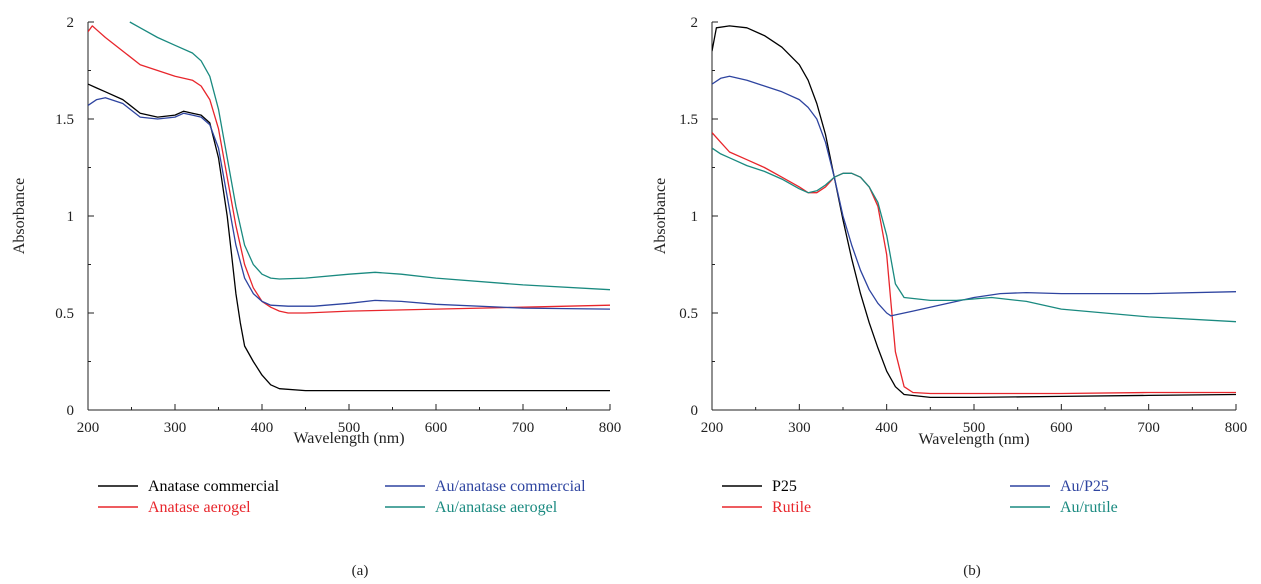  I want to click on legend-label: Rutile, so click(791, 507).